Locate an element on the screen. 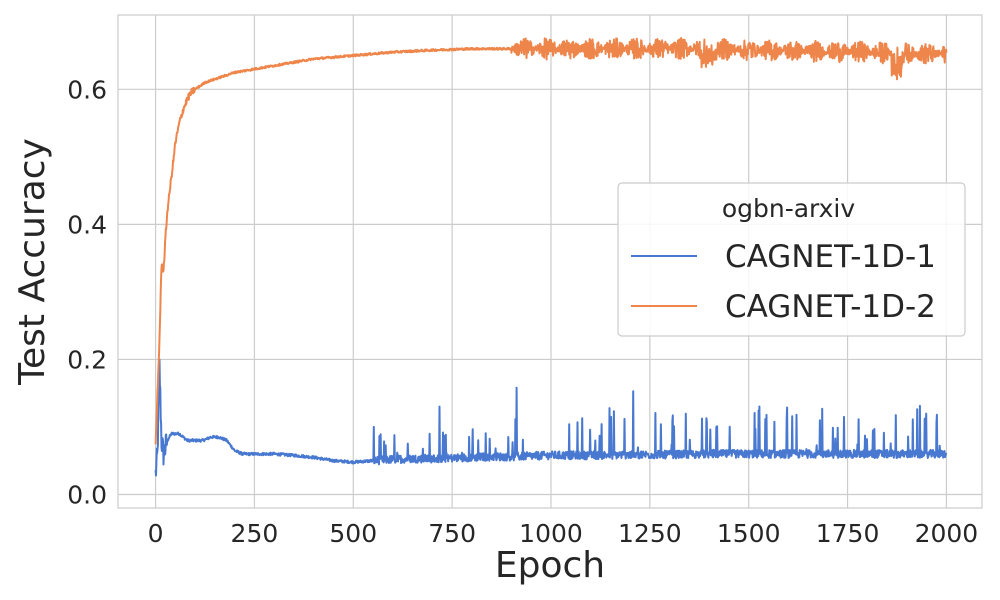 The height and width of the screenshot is (600, 1000). y-tick-label: 0.4 is located at coordinates (87, 224).